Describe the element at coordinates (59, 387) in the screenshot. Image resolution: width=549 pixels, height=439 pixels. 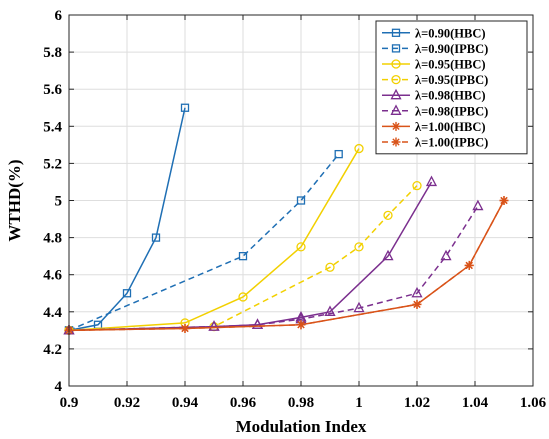
I see `y-tick-label: 4` at that location.